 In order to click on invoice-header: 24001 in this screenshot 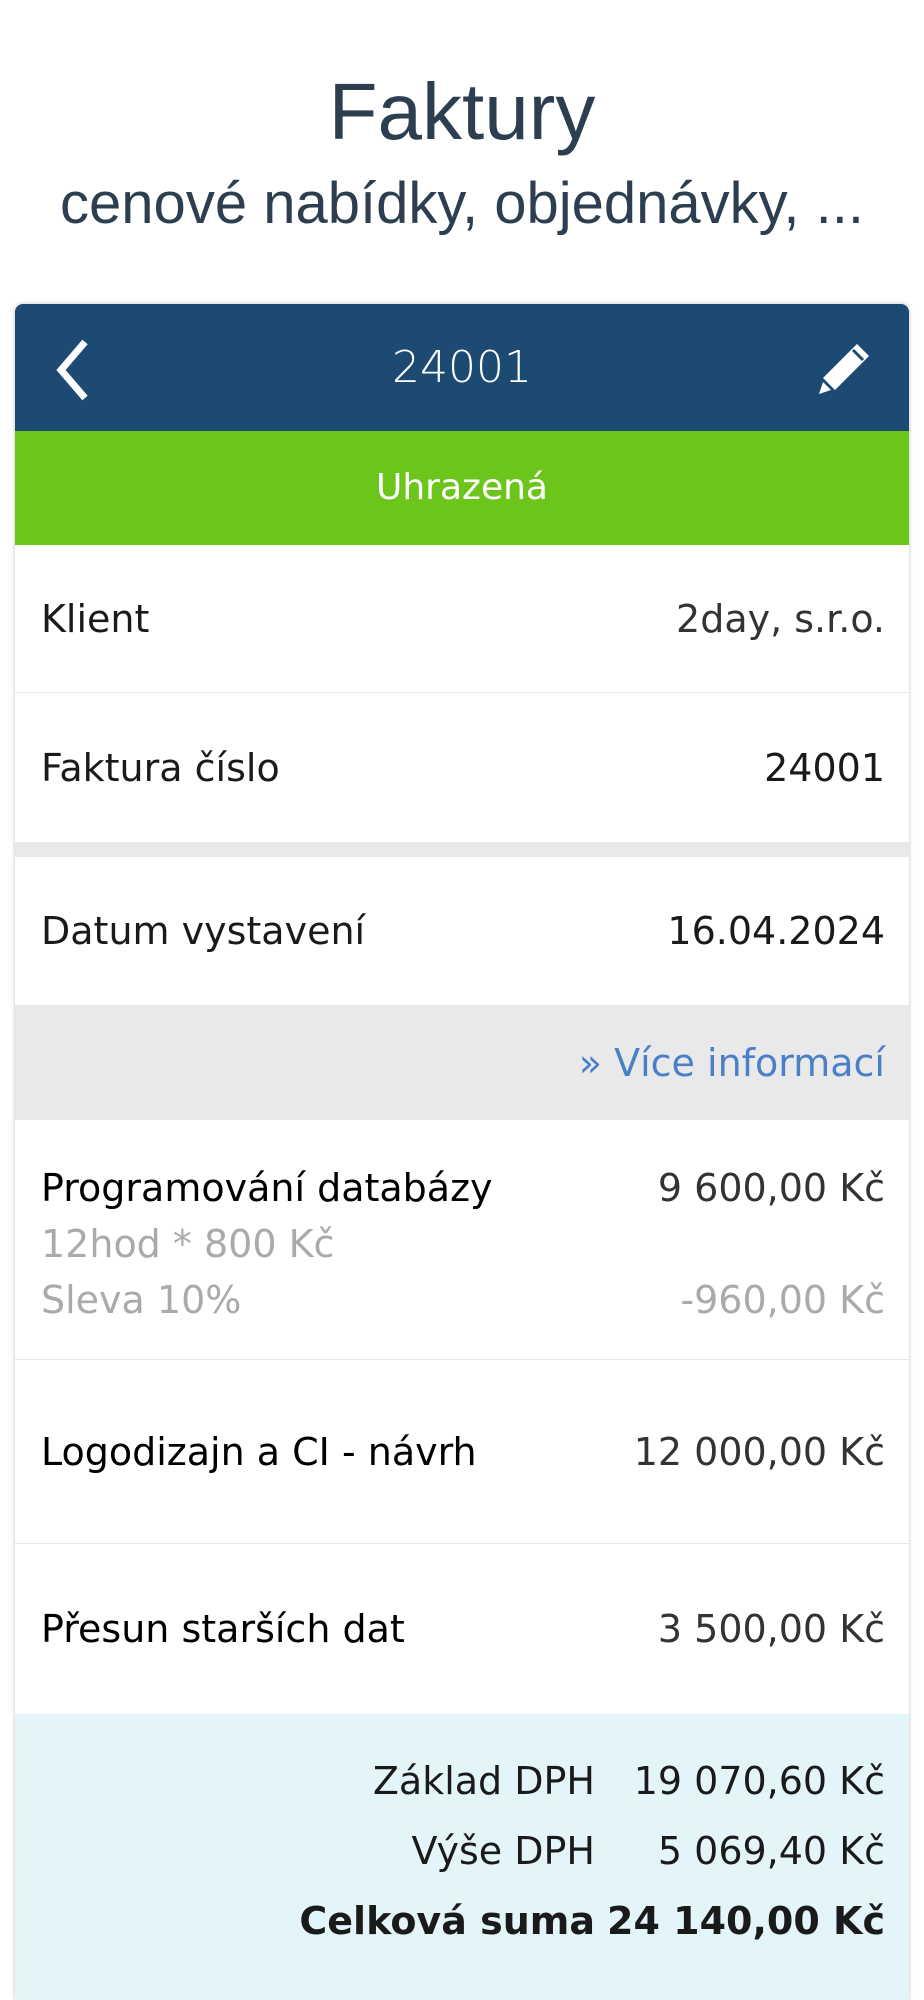, I will do `click(462, 367)`.